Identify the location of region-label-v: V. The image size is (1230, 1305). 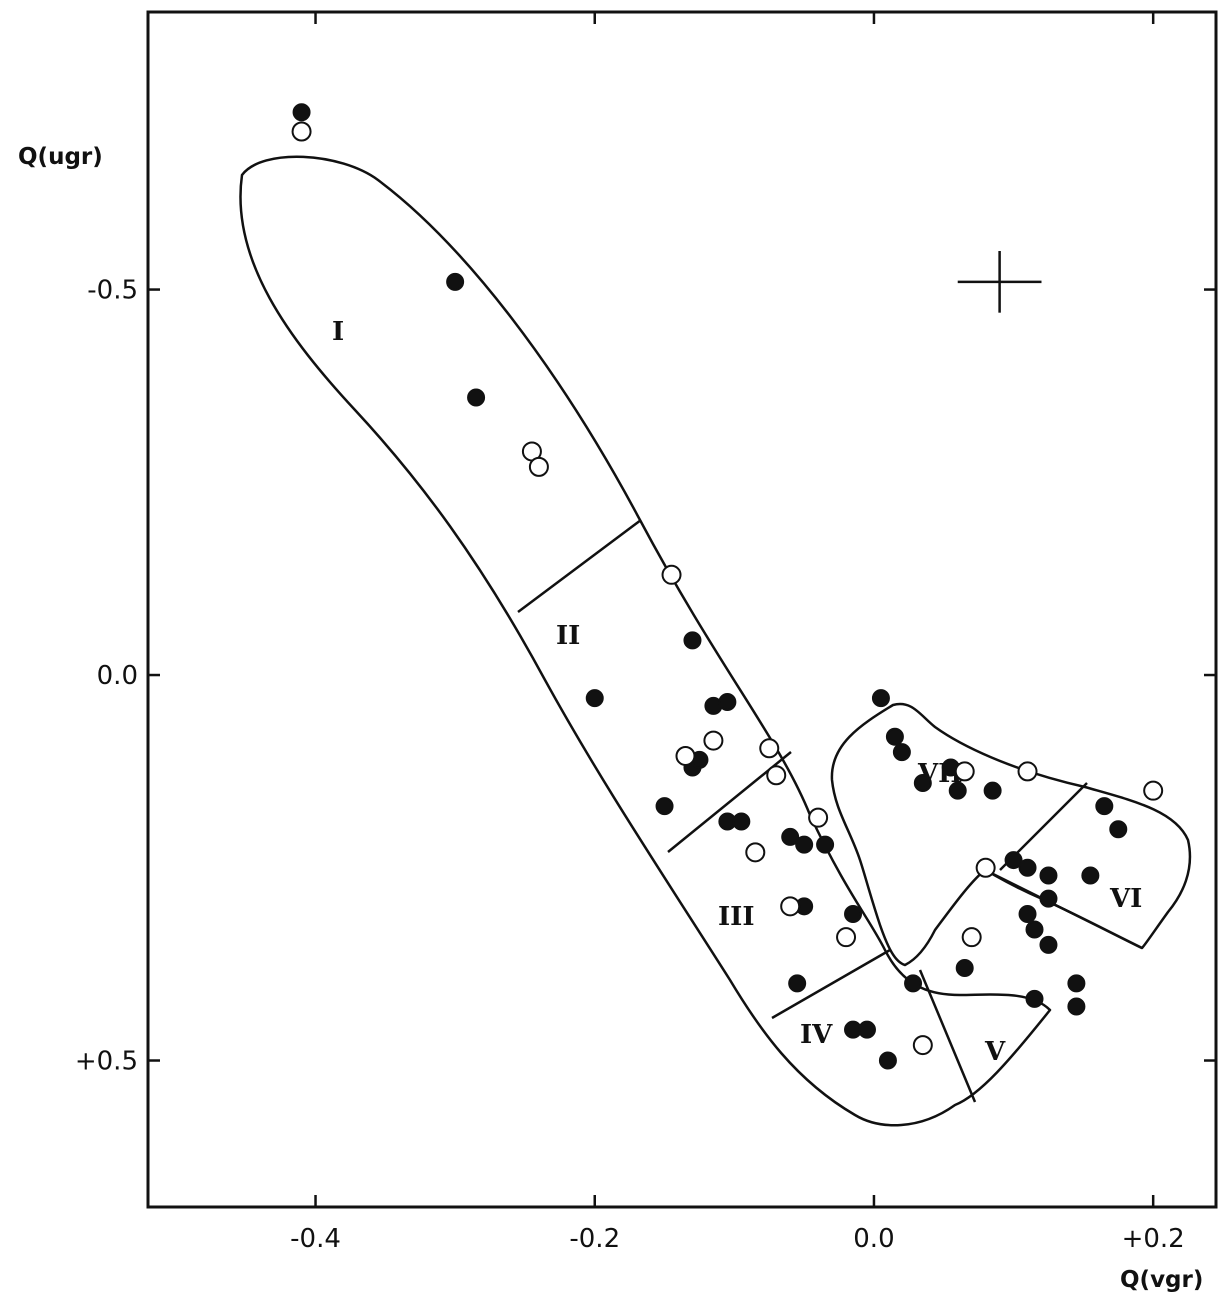
(995, 1052).